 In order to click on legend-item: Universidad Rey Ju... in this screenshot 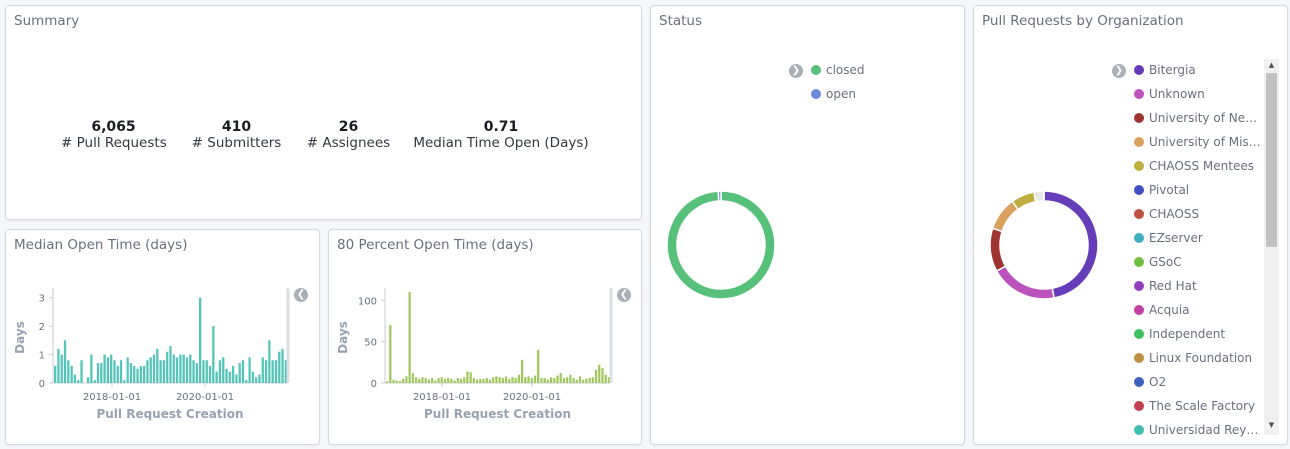, I will do `click(1197, 430)`.